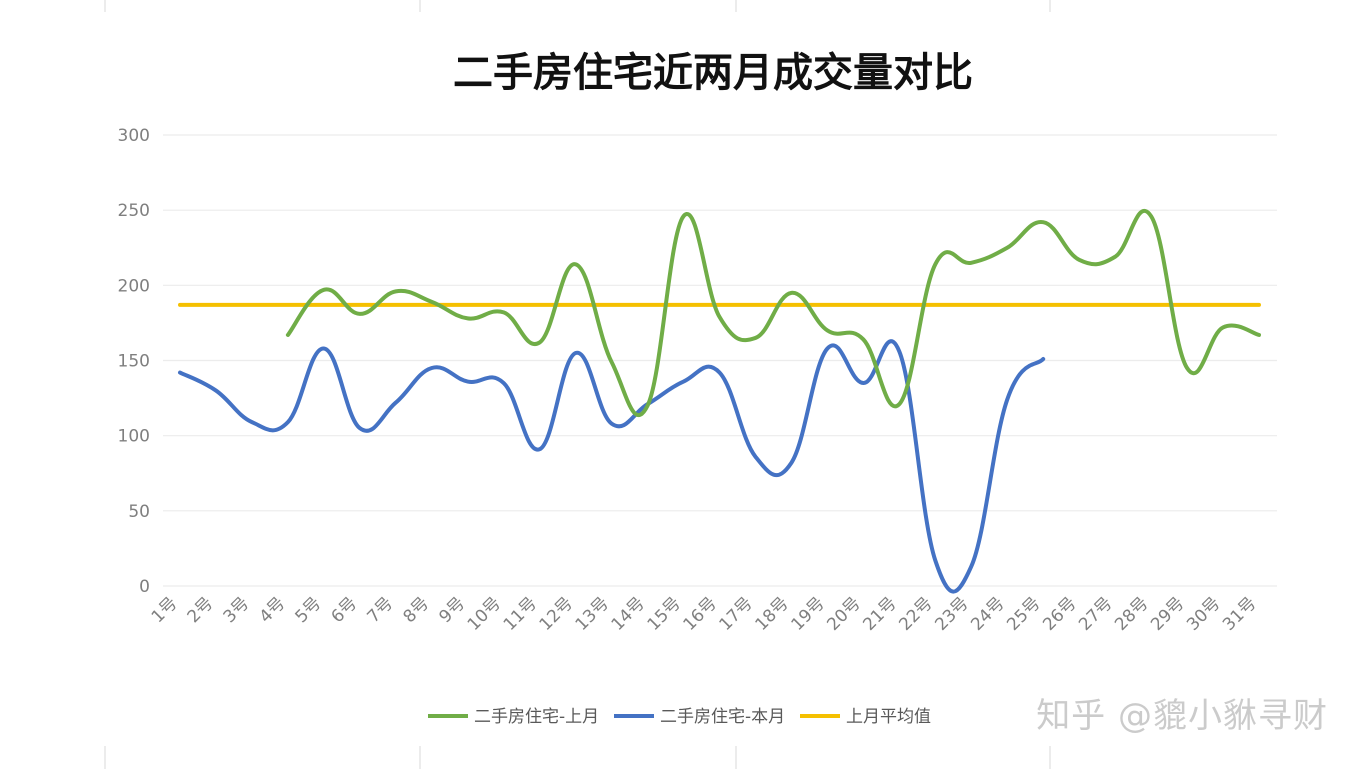  I want to click on x-tick-label: 16号, so click(700, 613).